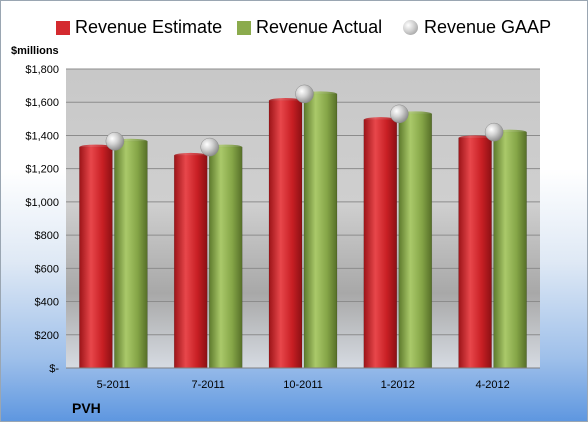 The width and height of the screenshot is (588, 422). What do you see at coordinates (319, 27) in the screenshot?
I see `legend-label-revenue-actual: Revenue Actual` at bounding box center [319, 27].